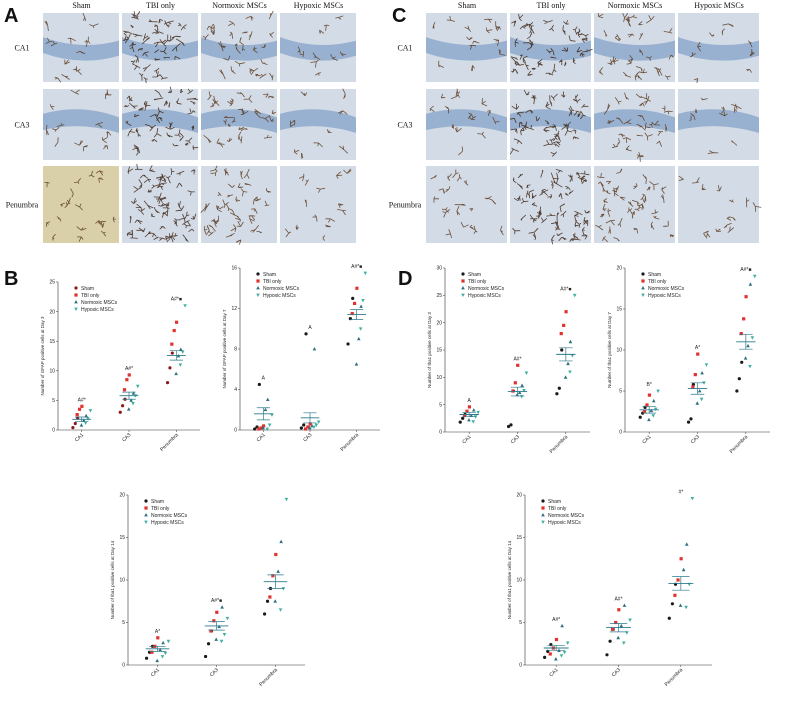 The width and height of the screenshot is (792, 703). What do you see at coordinates (486, 289) in the screenshot?
I see `legend-label: Normoxic MSCs` at bounding box center [486, 289].